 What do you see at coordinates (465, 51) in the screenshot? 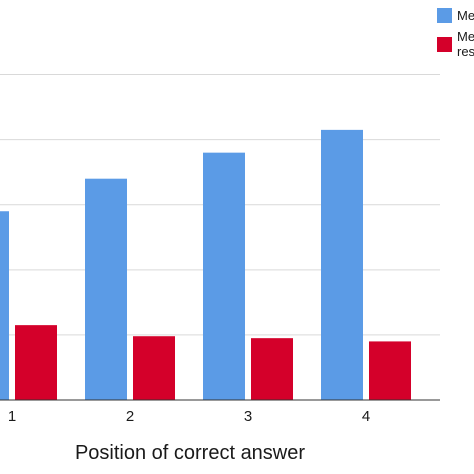
I see `legend-label: res` at bounding box center [465, 51].